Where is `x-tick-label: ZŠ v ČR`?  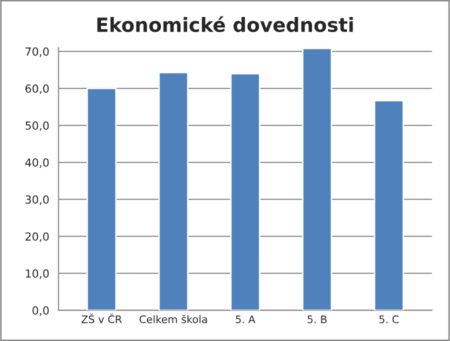
x-tick-label: ZŠ v ČR is located at coordinates (102, 318).